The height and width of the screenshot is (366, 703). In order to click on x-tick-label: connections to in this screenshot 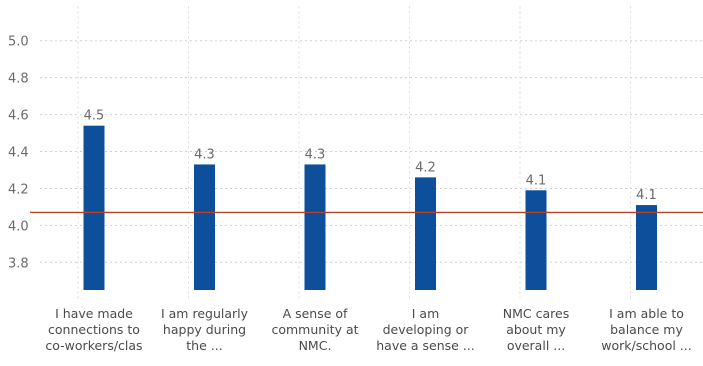, I will do `click(94, 329)`.